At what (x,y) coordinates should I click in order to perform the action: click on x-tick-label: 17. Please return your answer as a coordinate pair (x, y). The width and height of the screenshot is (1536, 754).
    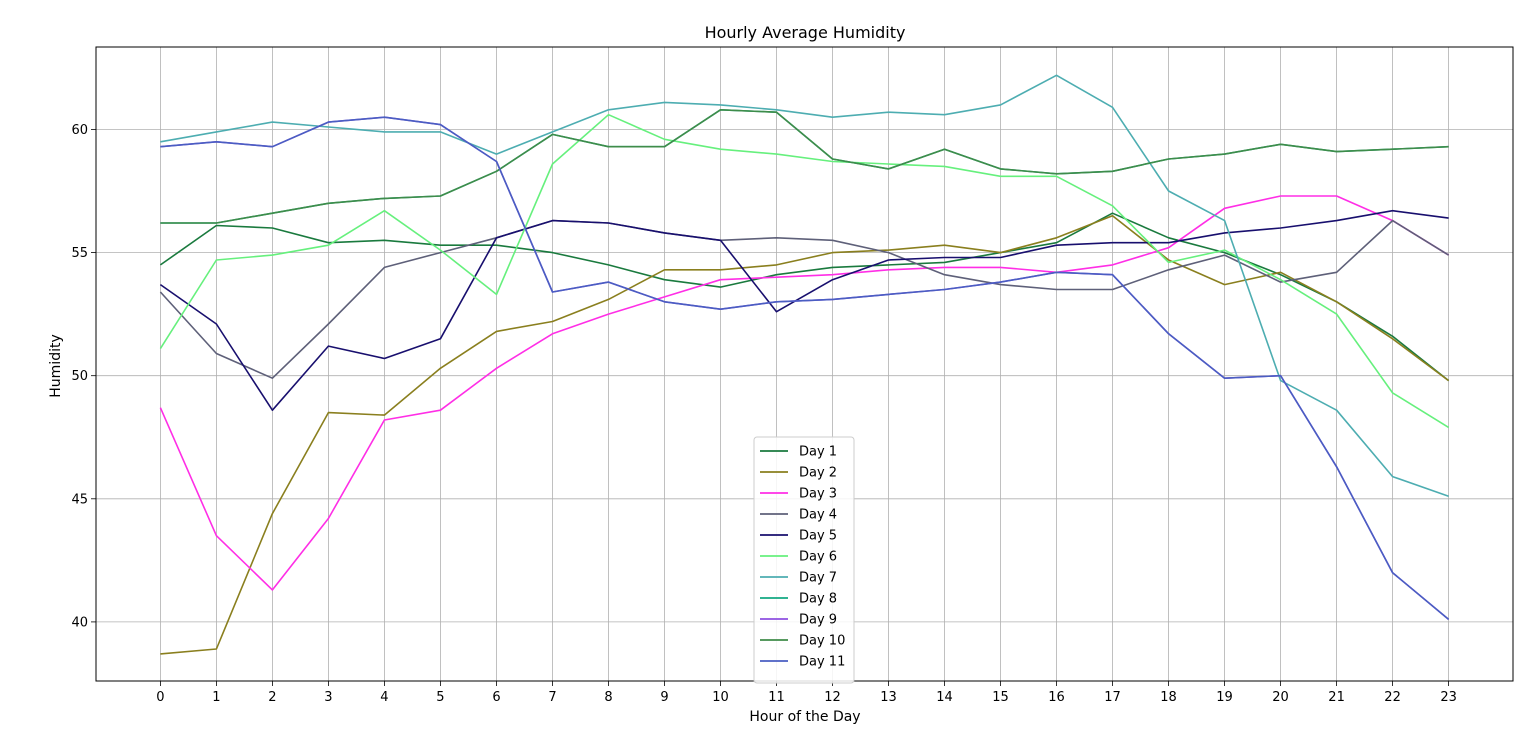
    Looking at the image, I should click on (1112, 697).